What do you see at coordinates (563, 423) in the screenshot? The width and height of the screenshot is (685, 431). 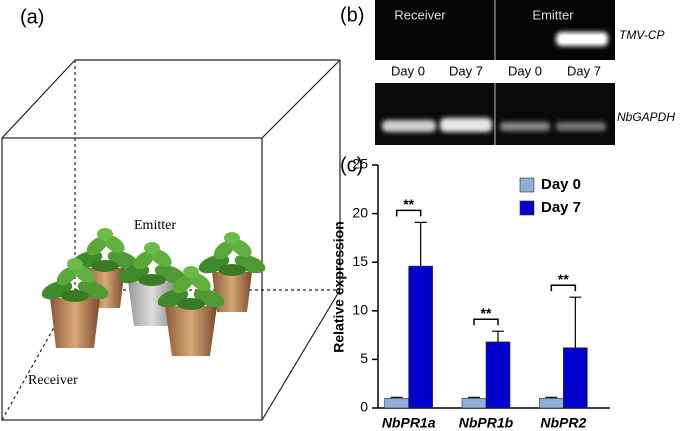 I see `x-tick-label: NbPR2` at bounding box center [563, 423].